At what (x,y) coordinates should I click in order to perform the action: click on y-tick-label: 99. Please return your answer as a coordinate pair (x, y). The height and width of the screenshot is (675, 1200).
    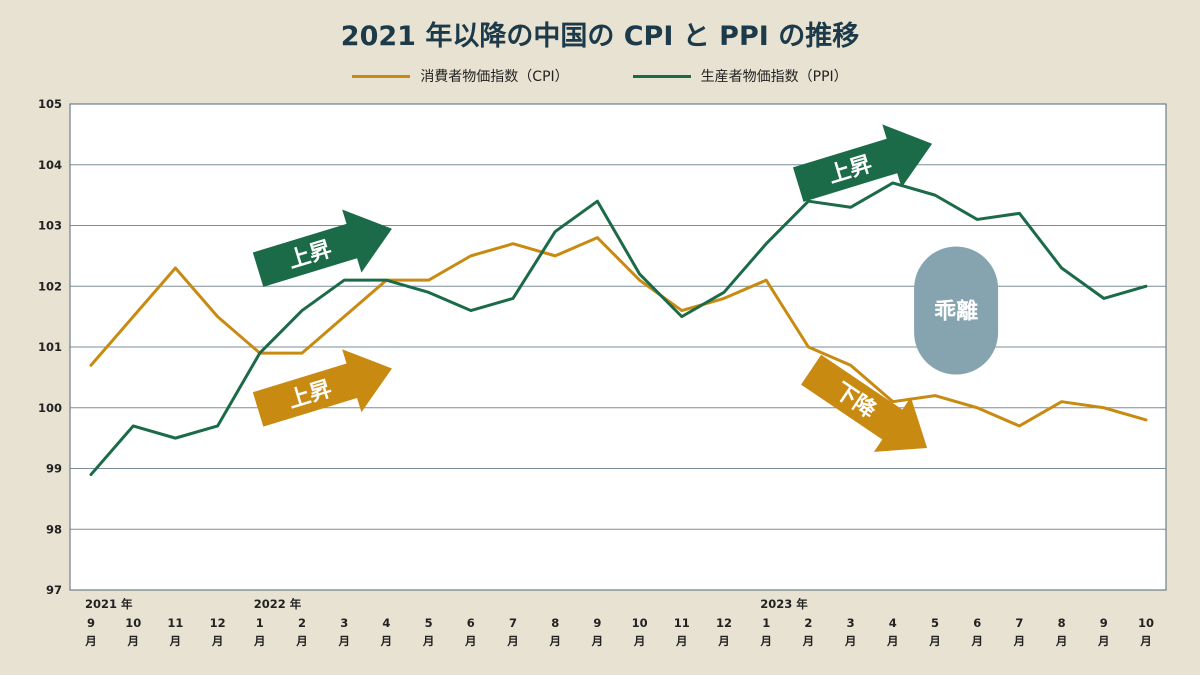
    Looking at the image, I should click on (54, 469).